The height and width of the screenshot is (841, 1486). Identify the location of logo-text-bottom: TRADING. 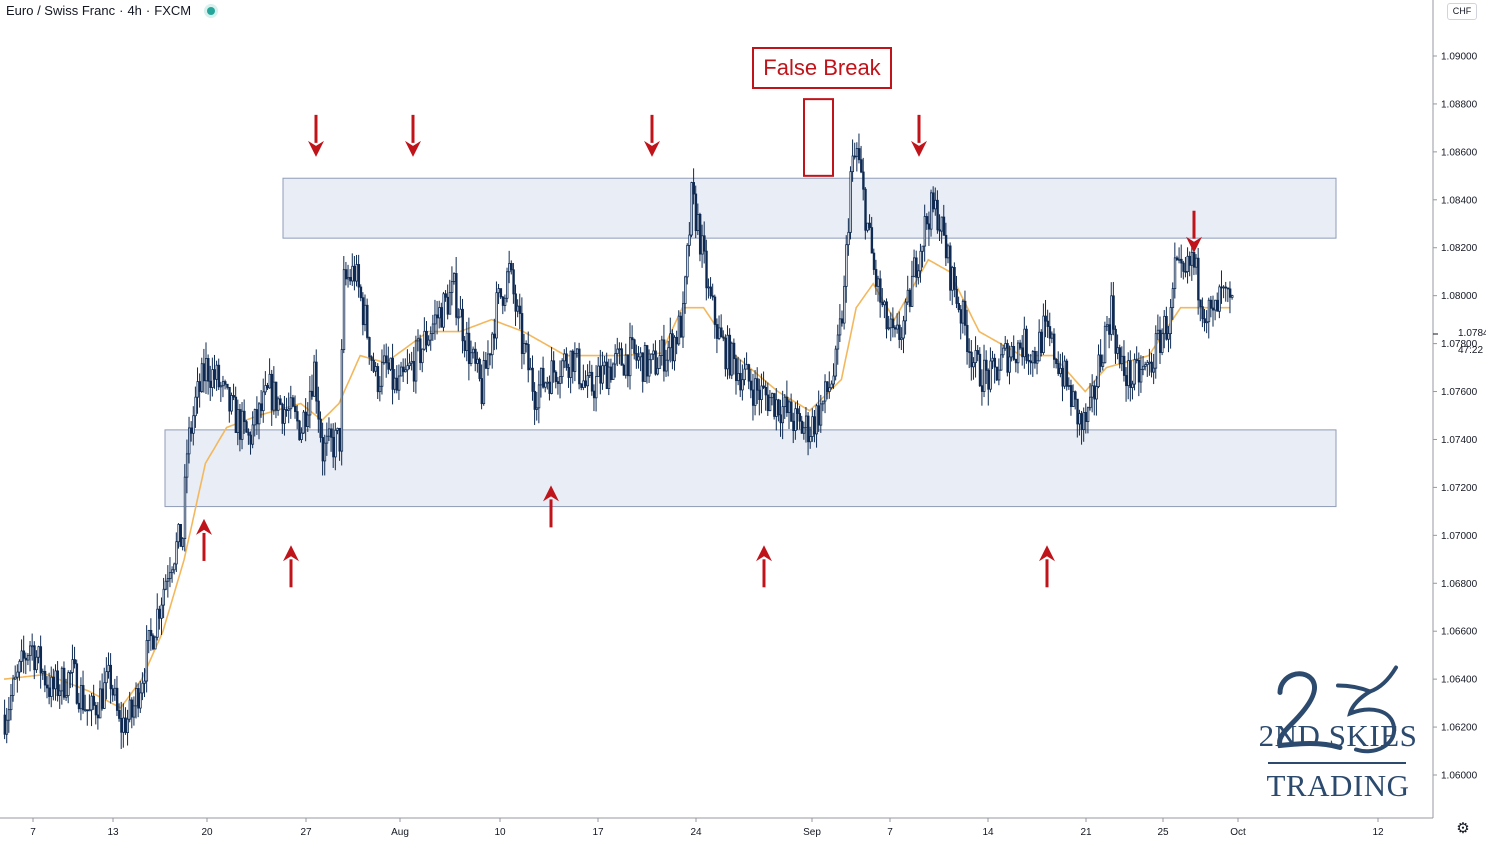
(1338, 785).